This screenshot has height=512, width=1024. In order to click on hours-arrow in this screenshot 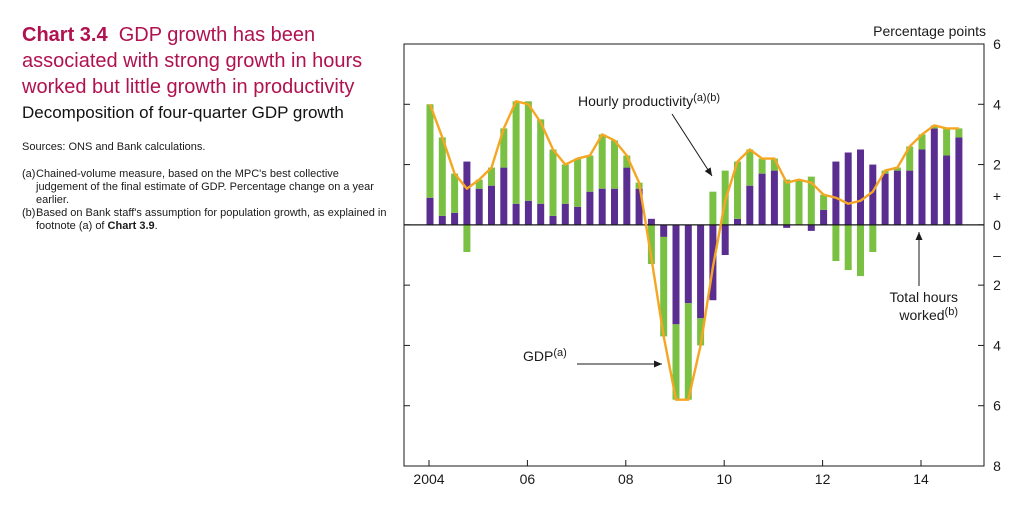, I will do `click(919, 259)`.